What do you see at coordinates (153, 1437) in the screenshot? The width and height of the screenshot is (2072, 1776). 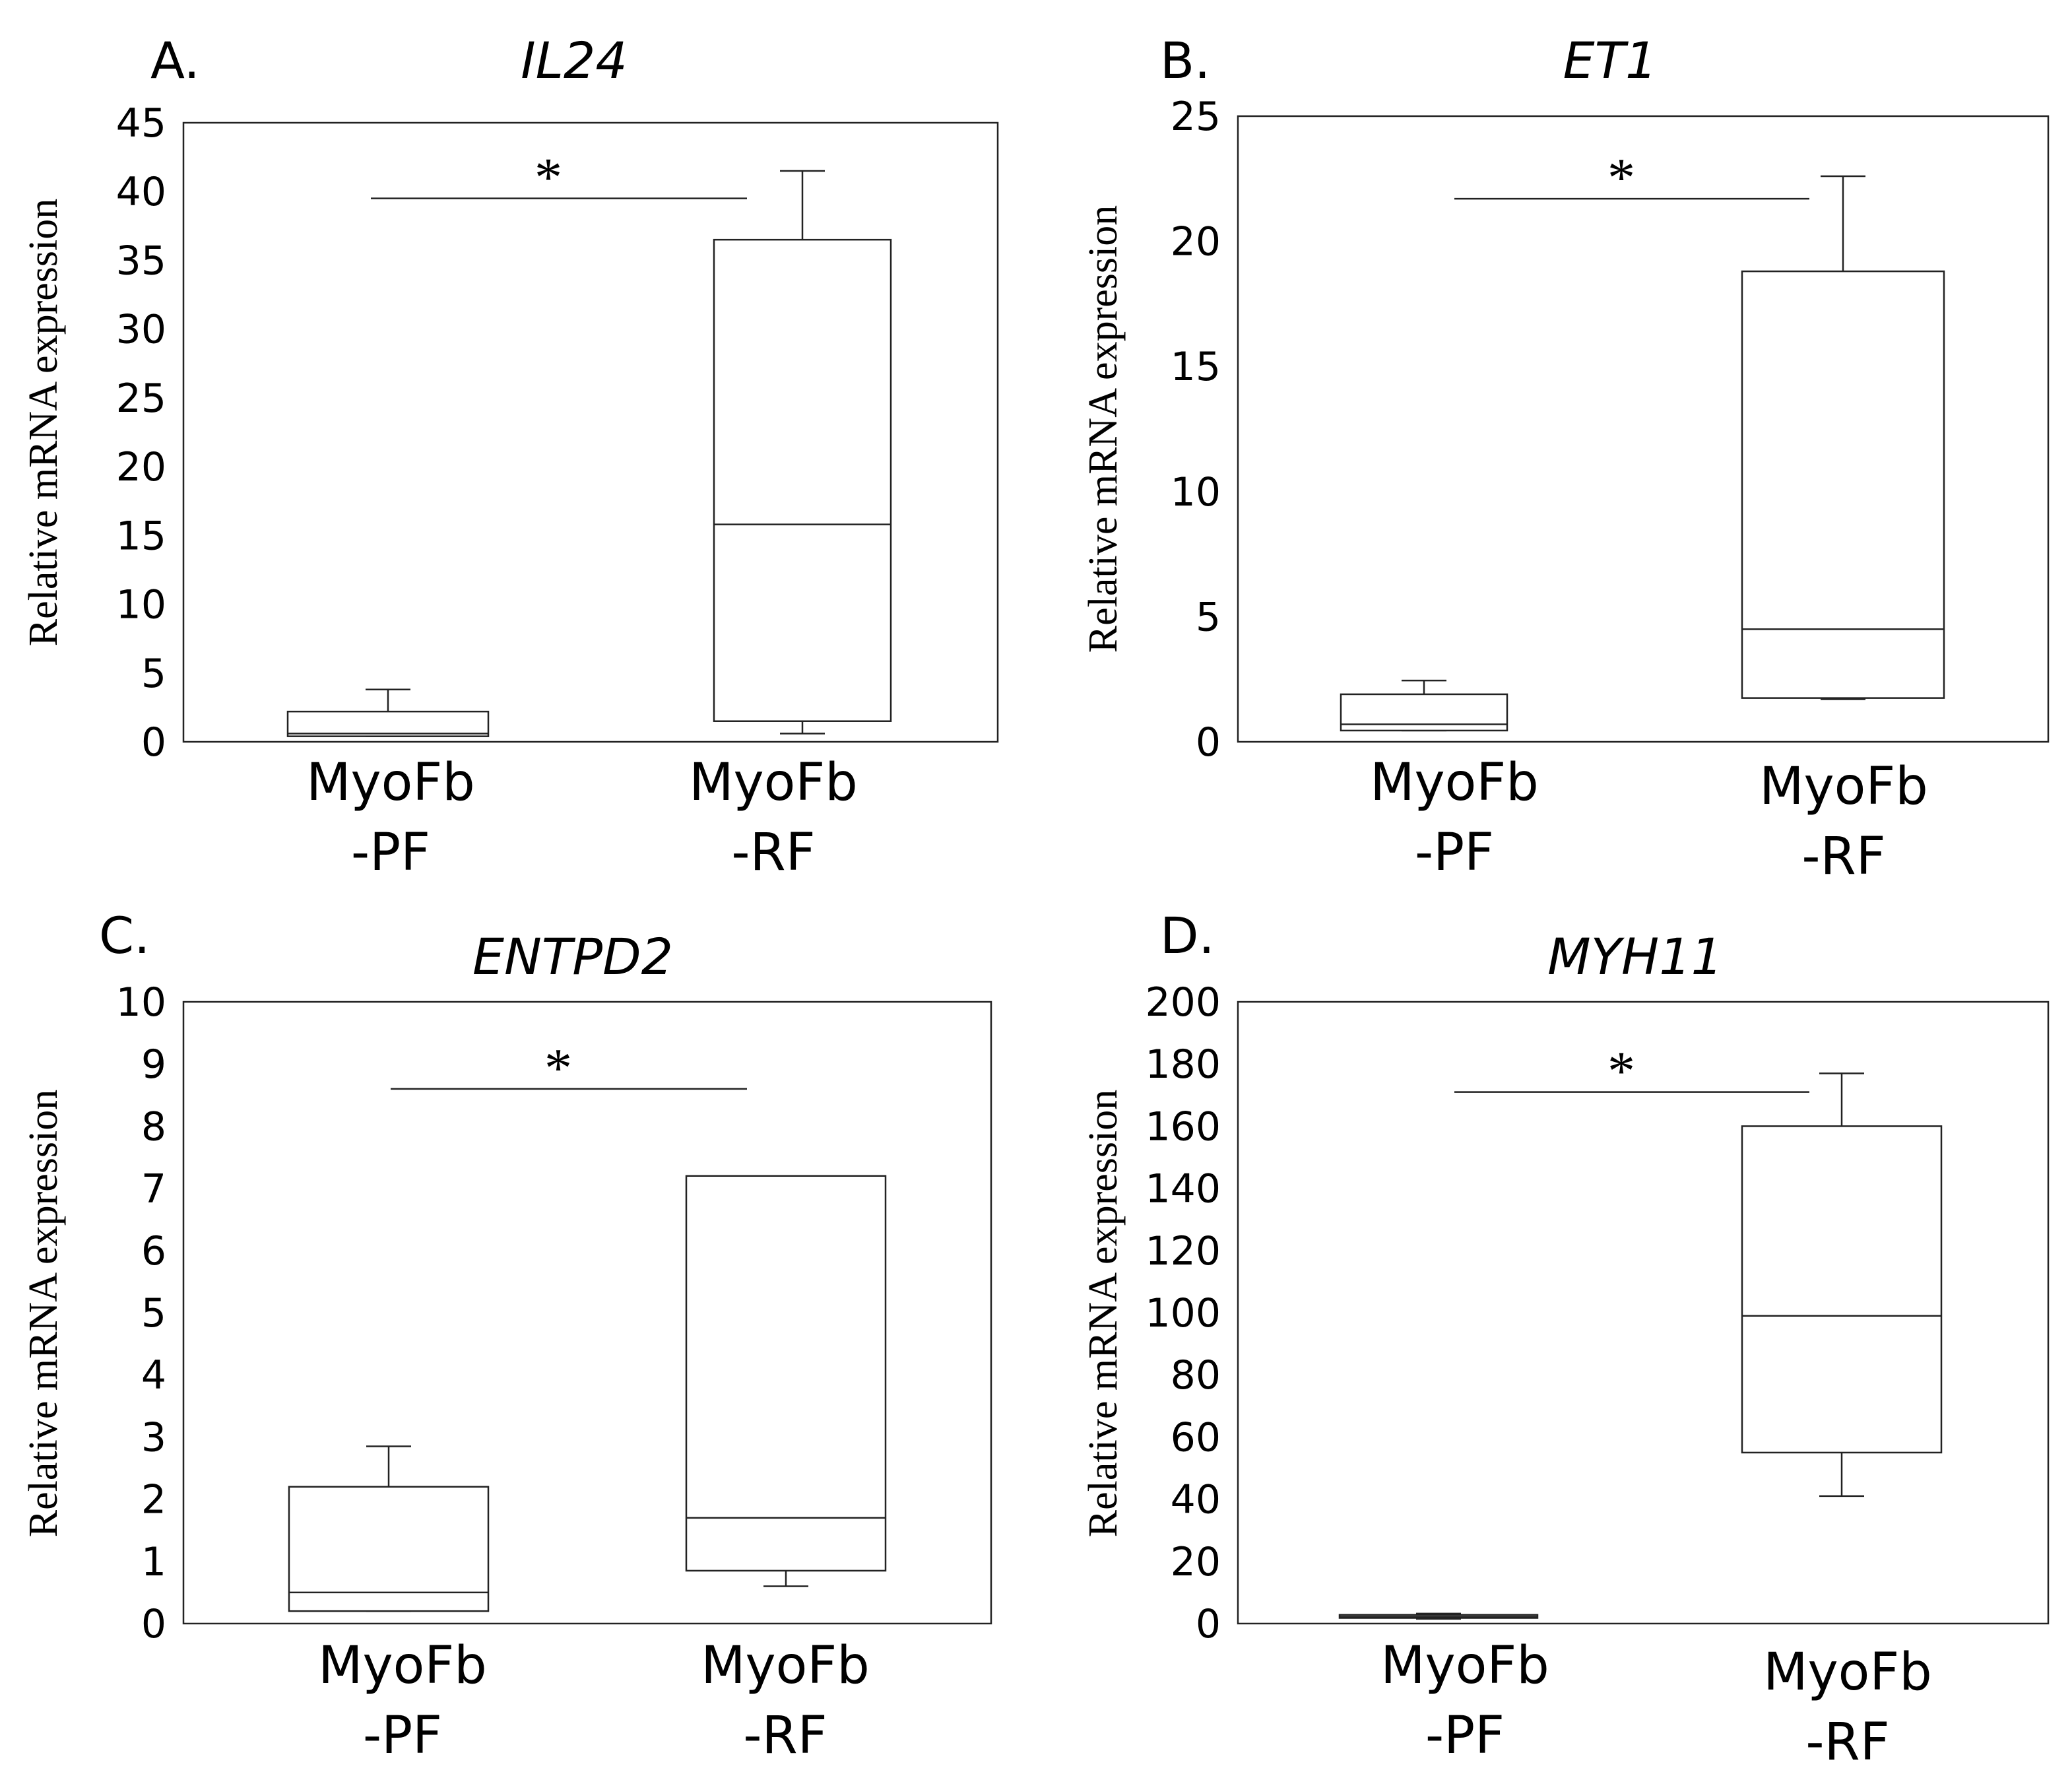 I see `y-tick-label: 3` at bounding box center [153, 1437].